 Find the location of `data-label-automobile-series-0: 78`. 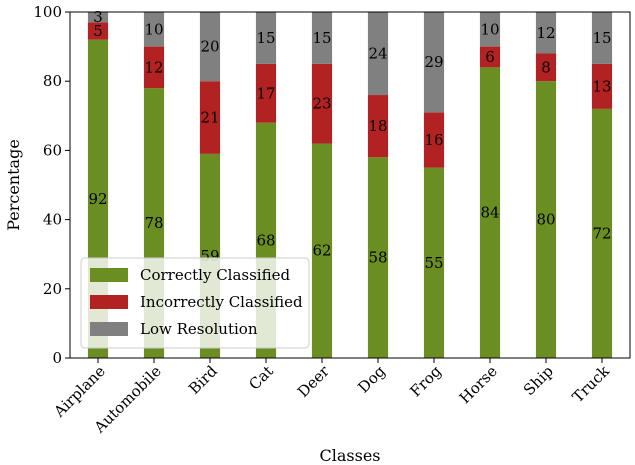

data-label-automobile-series-0: 78 is located at coordinates (153, 223).